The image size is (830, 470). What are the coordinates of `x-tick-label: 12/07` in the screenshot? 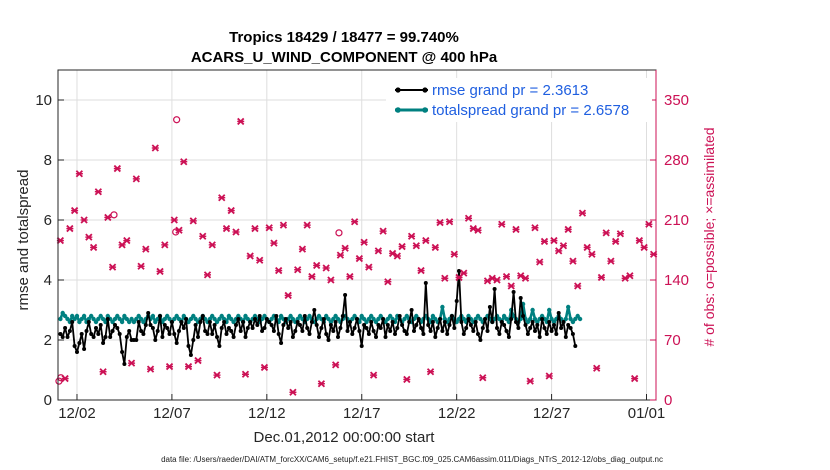 It's located at (172, 413).